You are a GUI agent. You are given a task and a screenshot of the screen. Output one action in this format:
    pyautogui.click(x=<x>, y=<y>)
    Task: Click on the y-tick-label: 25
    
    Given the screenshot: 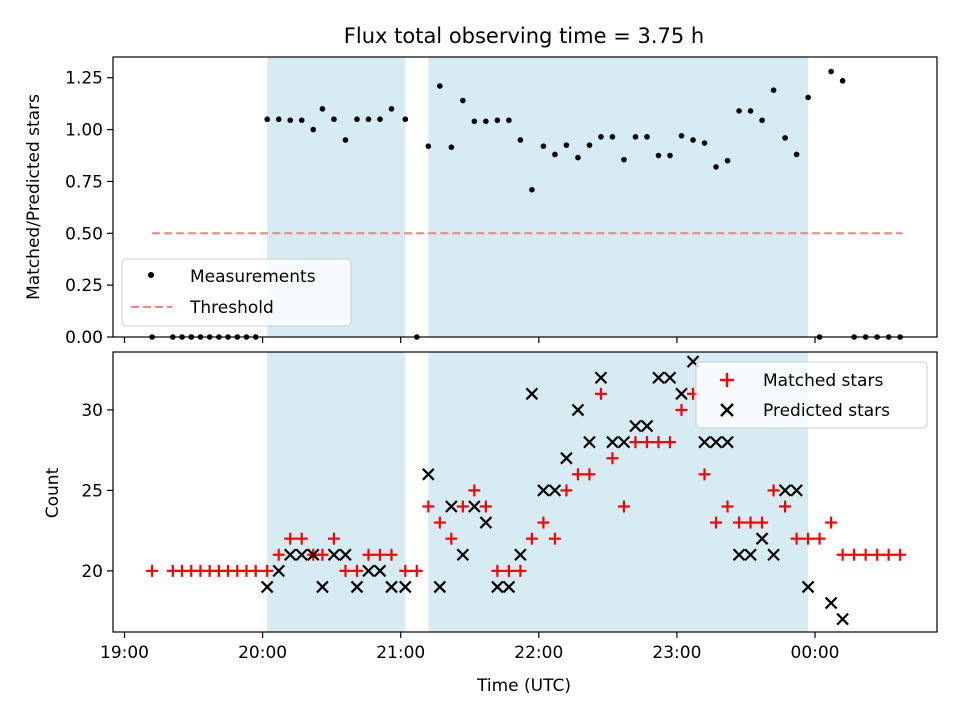 What is the action you would take?
    pyautogui.click(x=92, y=491)
    